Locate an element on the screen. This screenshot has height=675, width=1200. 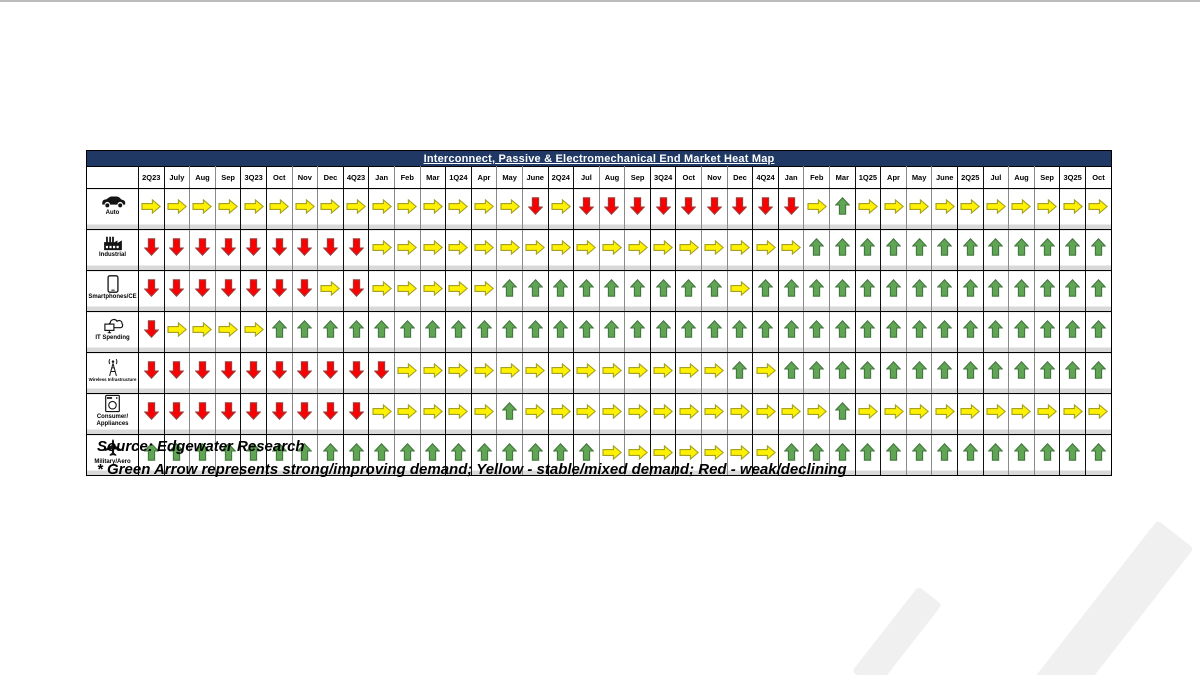
column-header: 3Q24 is located at coordinates (662, 177).